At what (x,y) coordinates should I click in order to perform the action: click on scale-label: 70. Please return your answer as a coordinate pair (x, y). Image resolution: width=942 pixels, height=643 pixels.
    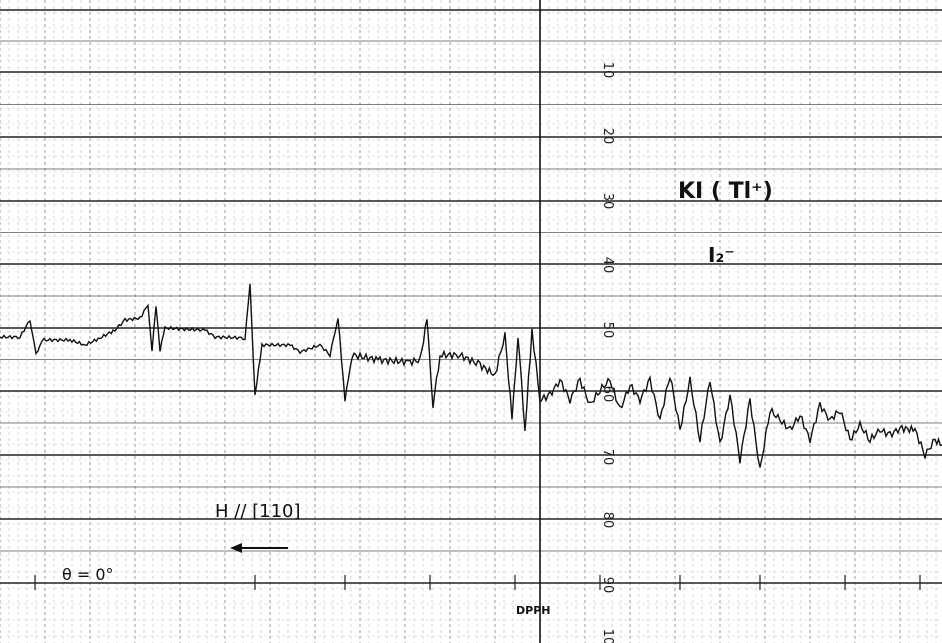
    Looking at the image, I should click on (607, 457).